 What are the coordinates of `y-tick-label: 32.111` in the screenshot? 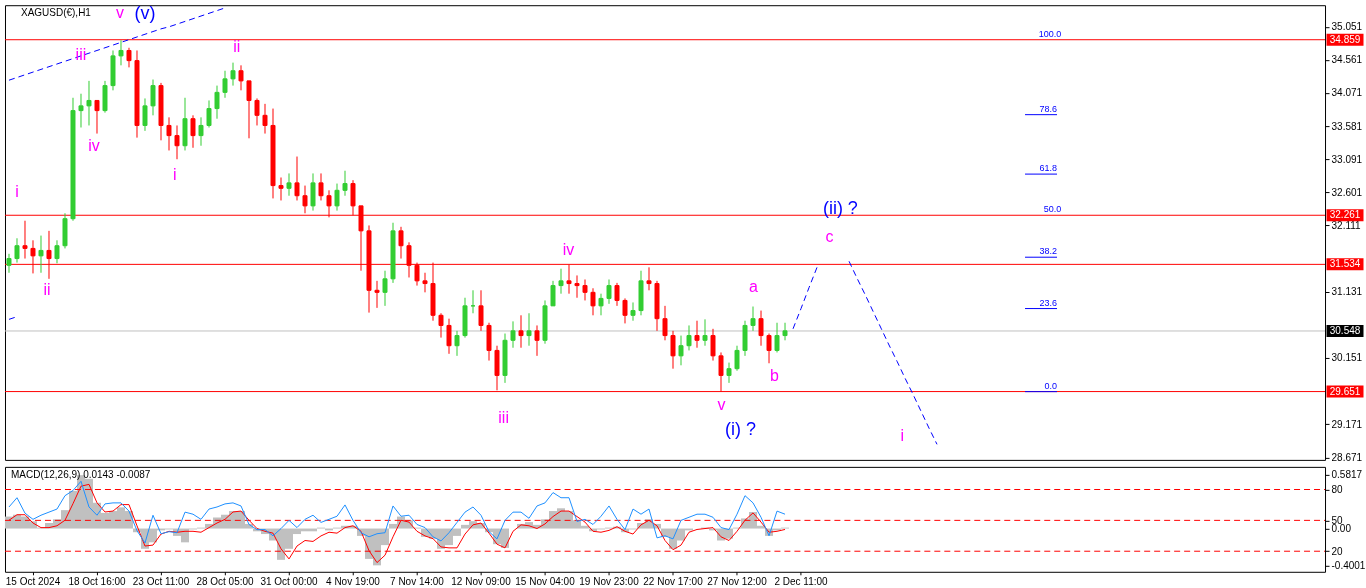 It's located at (1346, 225).